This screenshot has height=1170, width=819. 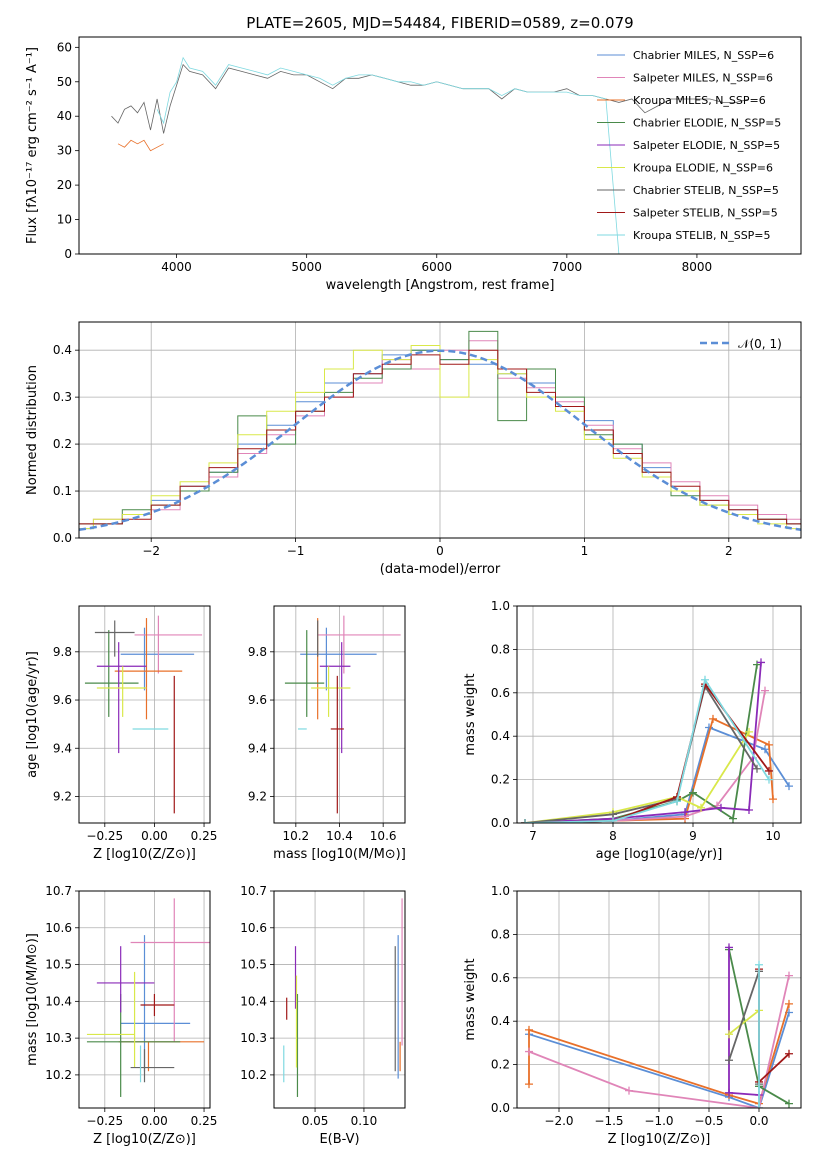 What do you see at coordinates (558, 1121) in the screenshot?
I see `x-tick-label: −2.0` at bounding box center [558, 1121].